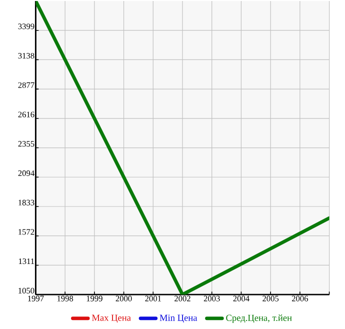  What do you see at coordinates (300, 299) in the screenshot?
I see `x-tick-label: 2006` at bounding box center [300, 299].